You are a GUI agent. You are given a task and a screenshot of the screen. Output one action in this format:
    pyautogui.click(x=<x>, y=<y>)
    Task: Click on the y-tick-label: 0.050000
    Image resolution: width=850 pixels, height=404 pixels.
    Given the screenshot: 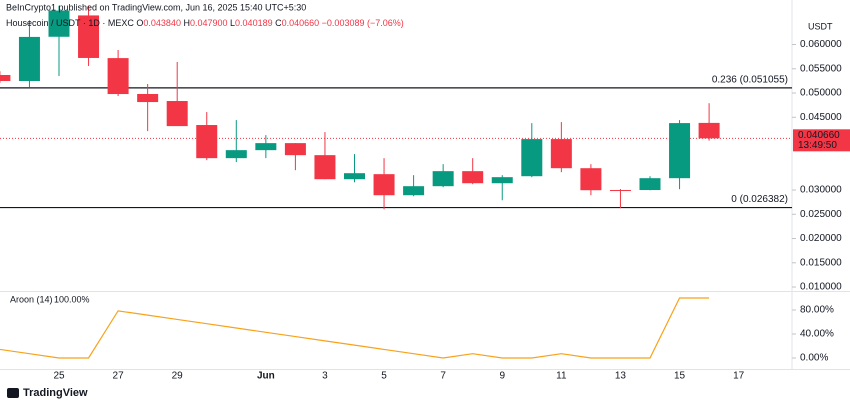 What is the action you would take?
    pyautogui.click(x=821, y=93)
    